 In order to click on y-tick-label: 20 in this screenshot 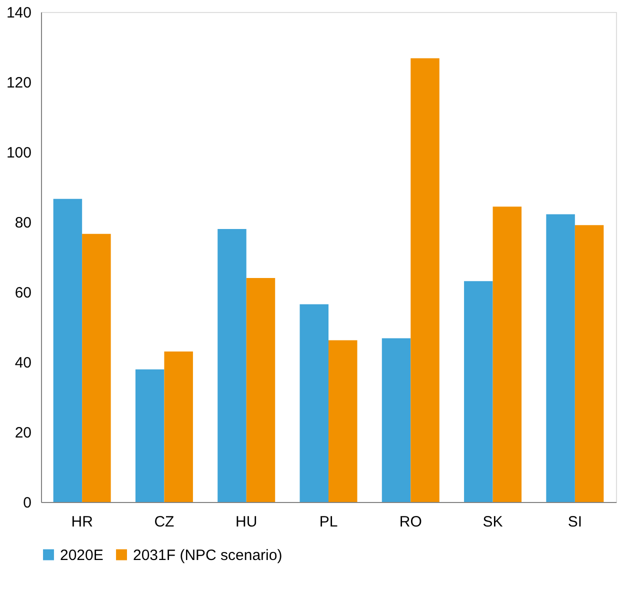, I will do `click(23, 433)`.